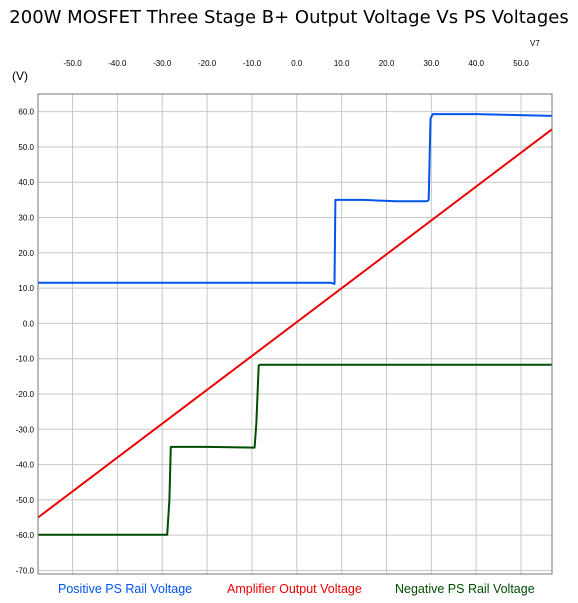 Image resolution: width=578 pixels, height=603 pixels. Describe the element at coordinates (294, 589) in the screenshot. I see `legend-amplifier-output: Amplifier Output Voltage` at that location.